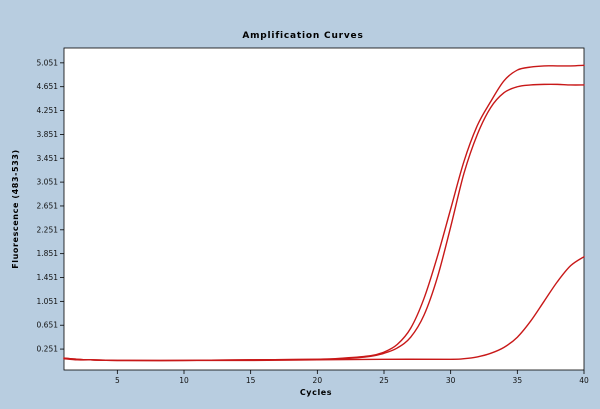  What do you see at coordinates (117, 380) in the screenshot?
I see `x-tick-label: 5` at bounding box center [117, 380].